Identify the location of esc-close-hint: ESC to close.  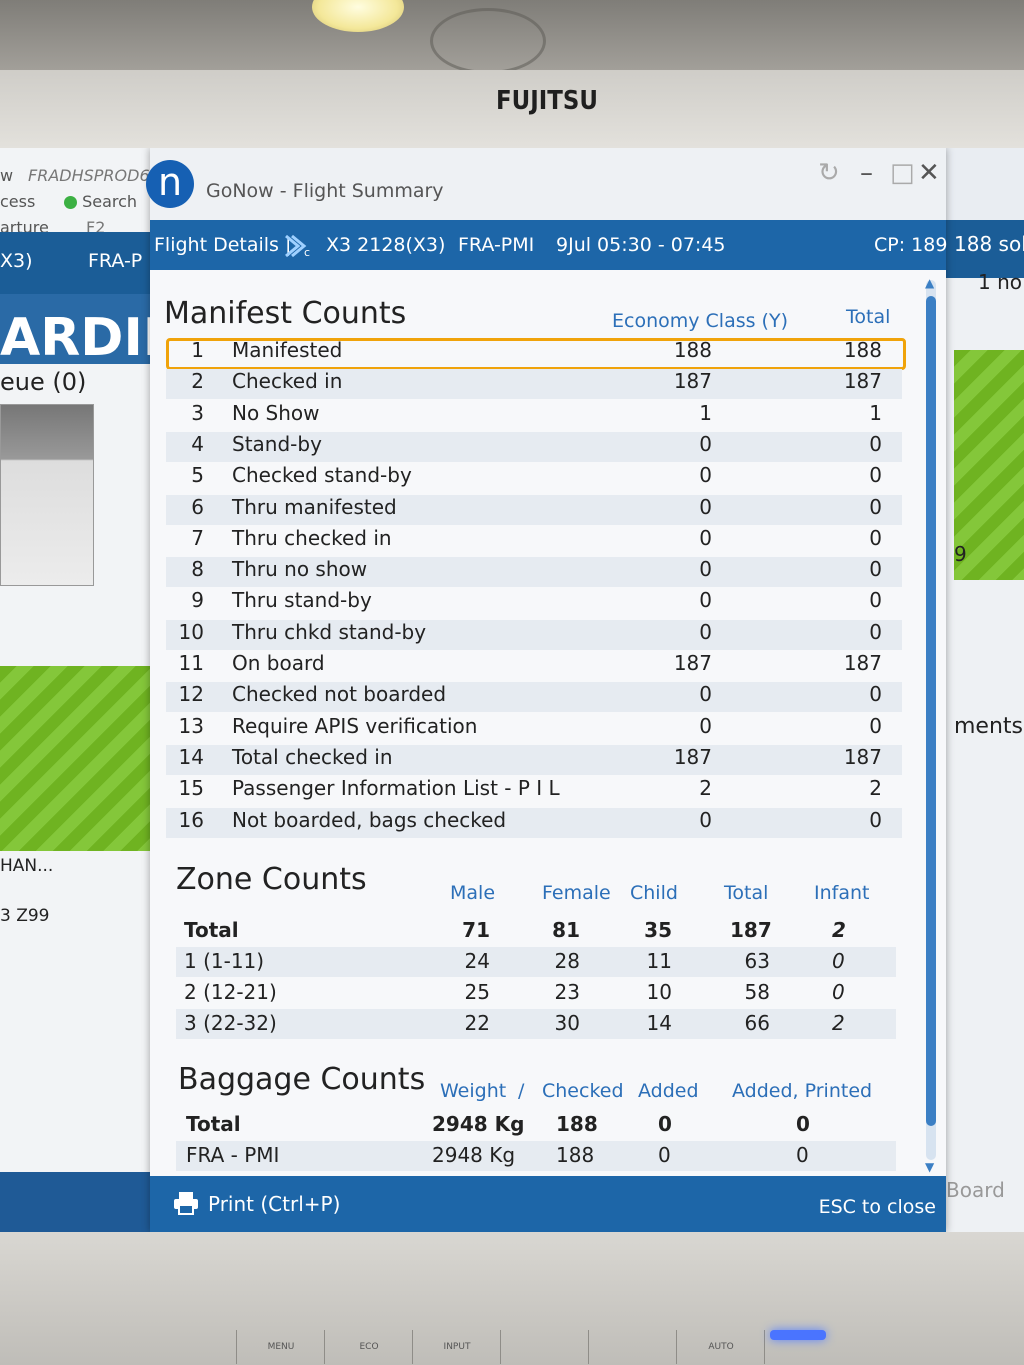
(877, 1207).